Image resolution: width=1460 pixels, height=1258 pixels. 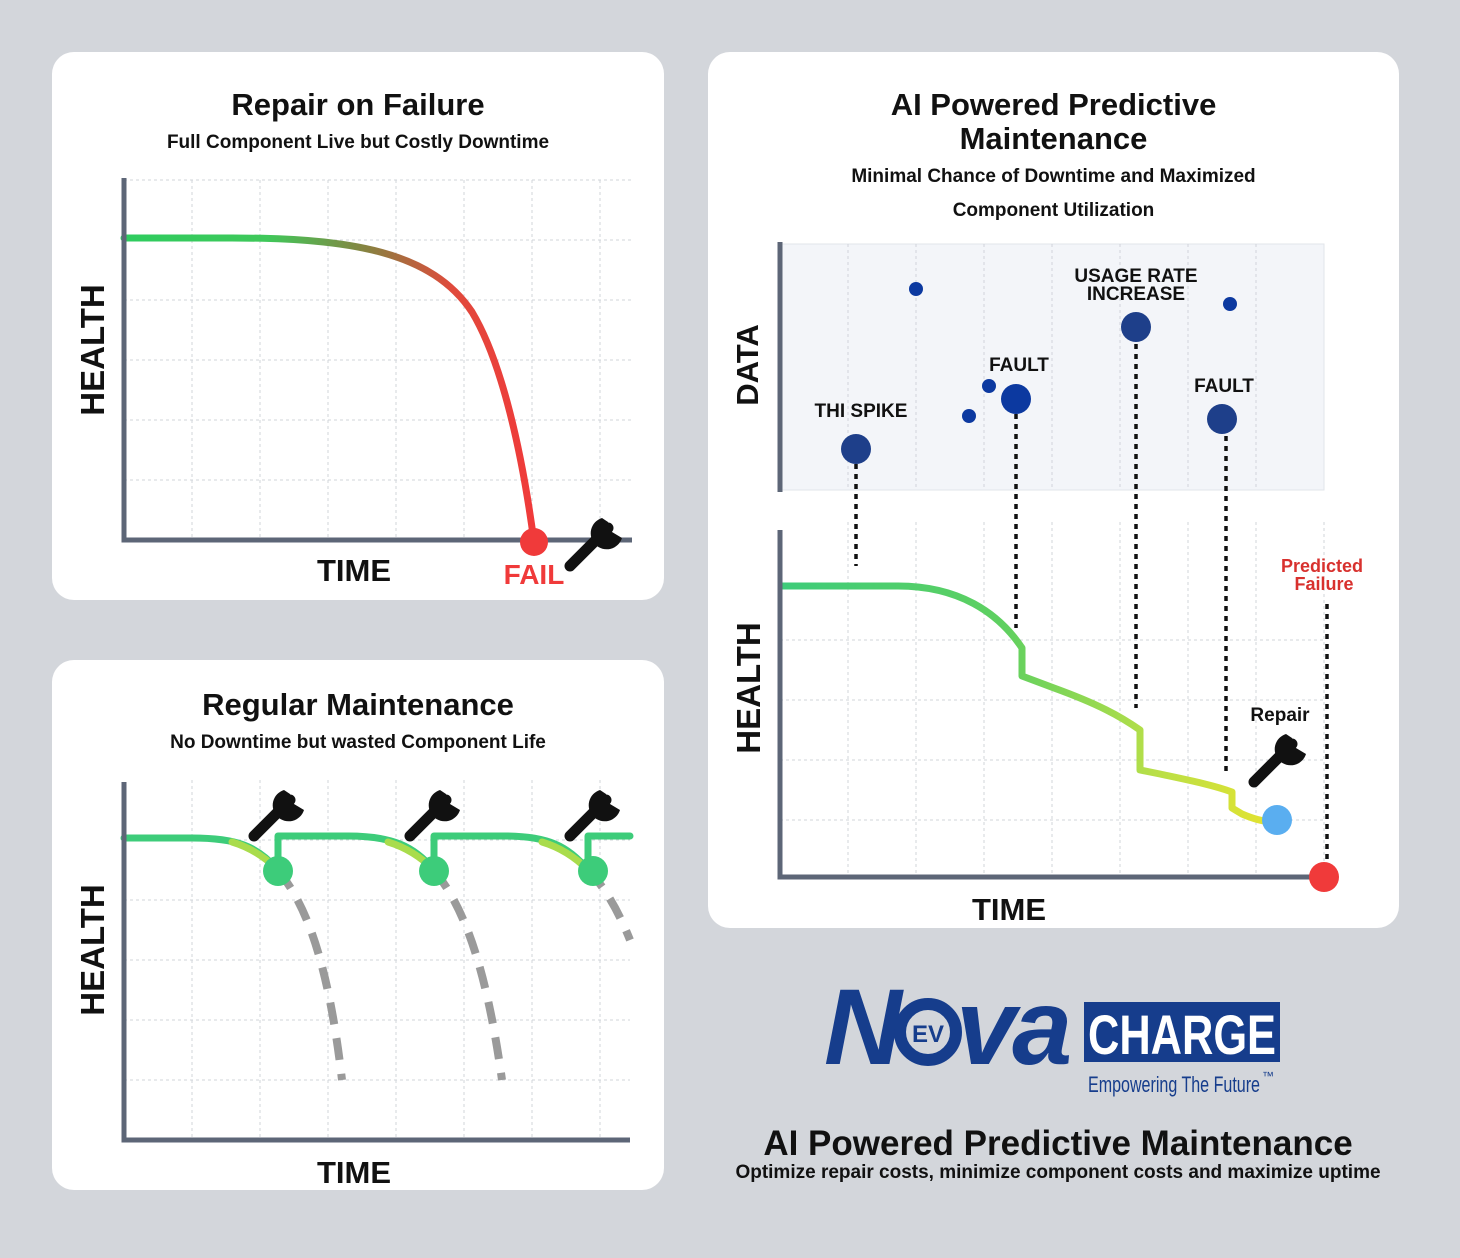 I want to click on panel-title-line1: AI Powered Predictive, so click(x=1053, y=104).